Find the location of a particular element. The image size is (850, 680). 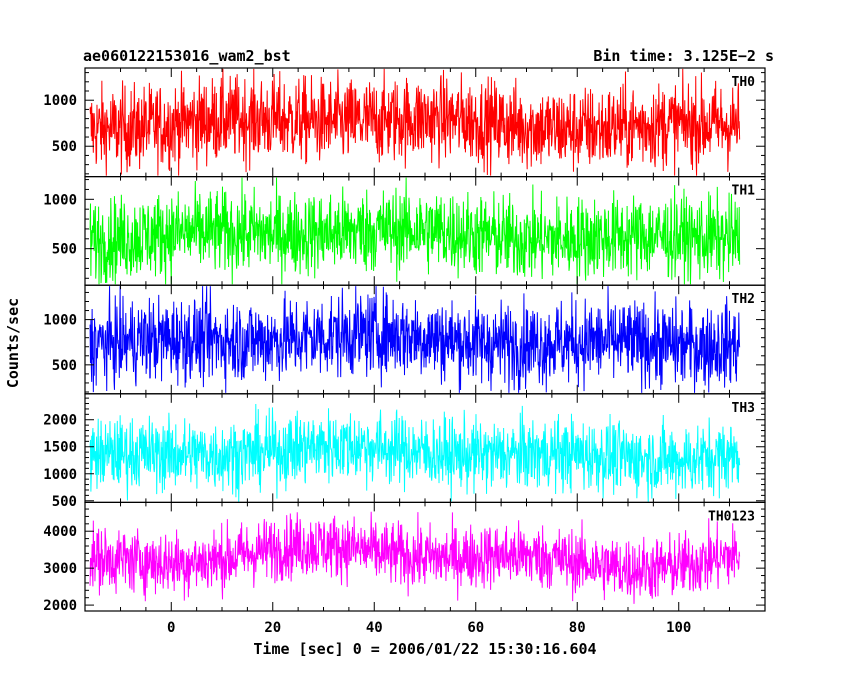

y-tick-label: 1500 is located at coordinates (60, 448).